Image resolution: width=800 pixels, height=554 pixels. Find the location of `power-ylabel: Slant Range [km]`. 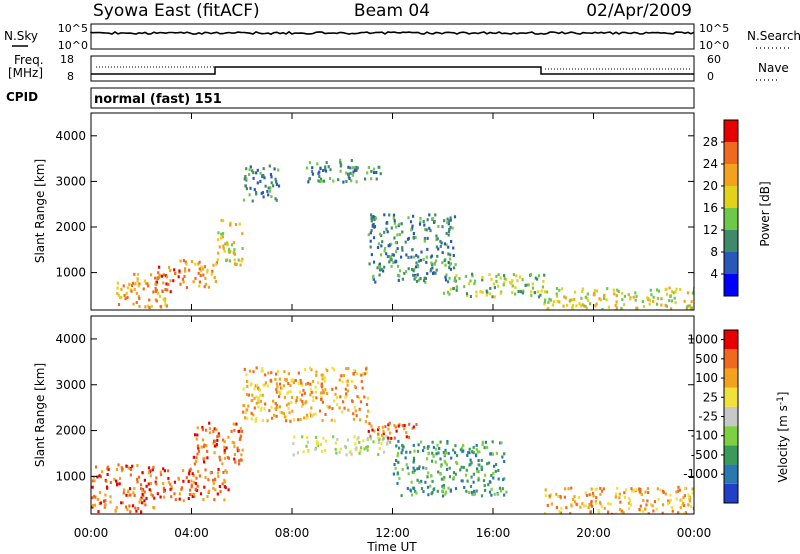

power-ylabel: Slant Range [km] is located at coordinates (40, 211).